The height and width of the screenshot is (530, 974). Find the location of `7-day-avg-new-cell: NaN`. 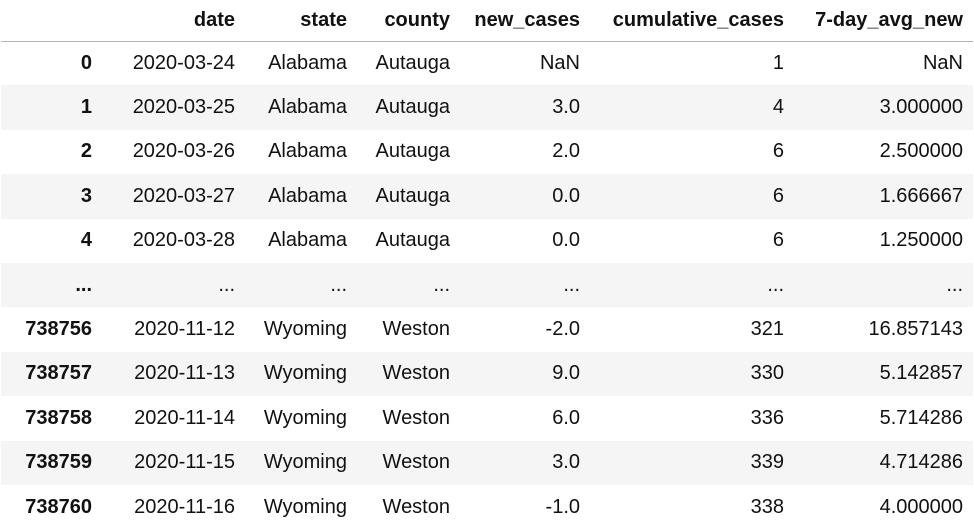

7-day-avg-new-cell: NaN is located at coordinates (942, 62).